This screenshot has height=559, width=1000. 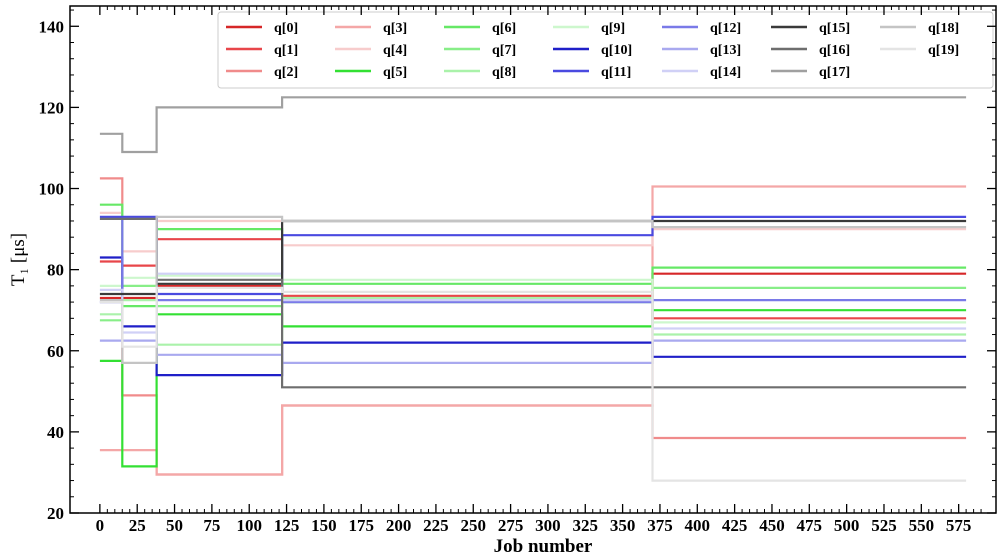 What do you see at coordinates (211, 525) in the screenshot?
I see `x-tick-label: 75` at bounding box center [211, 525].